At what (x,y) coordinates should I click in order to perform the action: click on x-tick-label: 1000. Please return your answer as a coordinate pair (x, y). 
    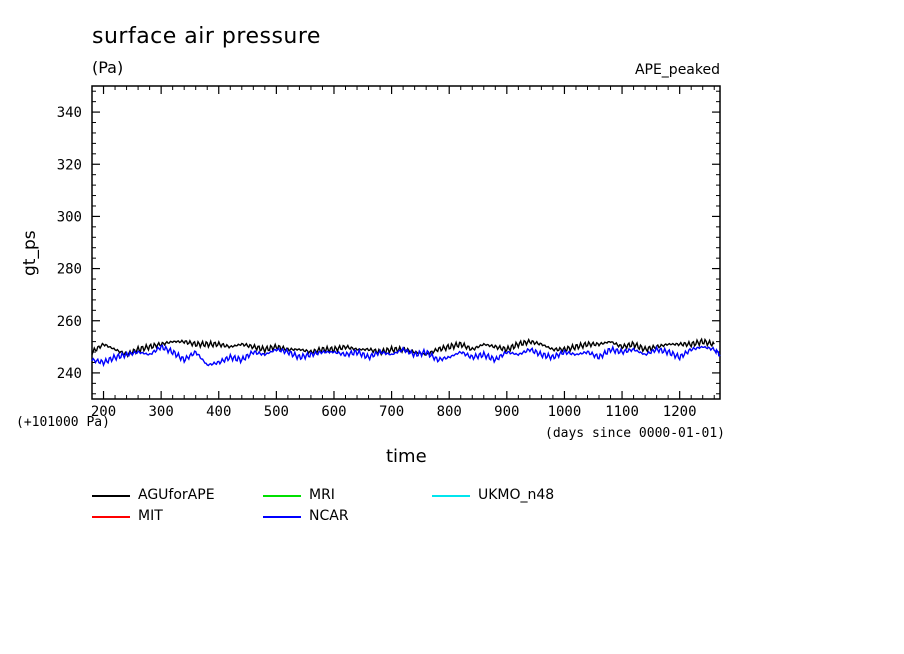
    Looking at the image, I should click on (565, 412).